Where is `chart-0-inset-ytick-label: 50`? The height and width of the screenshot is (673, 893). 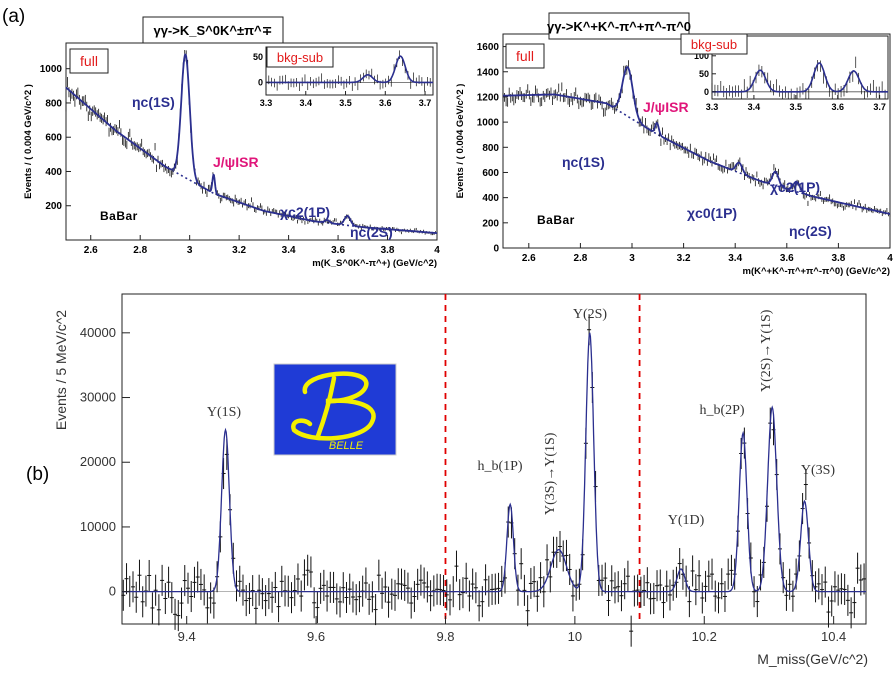
chart-0-inset-ytick-label: 50 is located at coordinates (258, 57).